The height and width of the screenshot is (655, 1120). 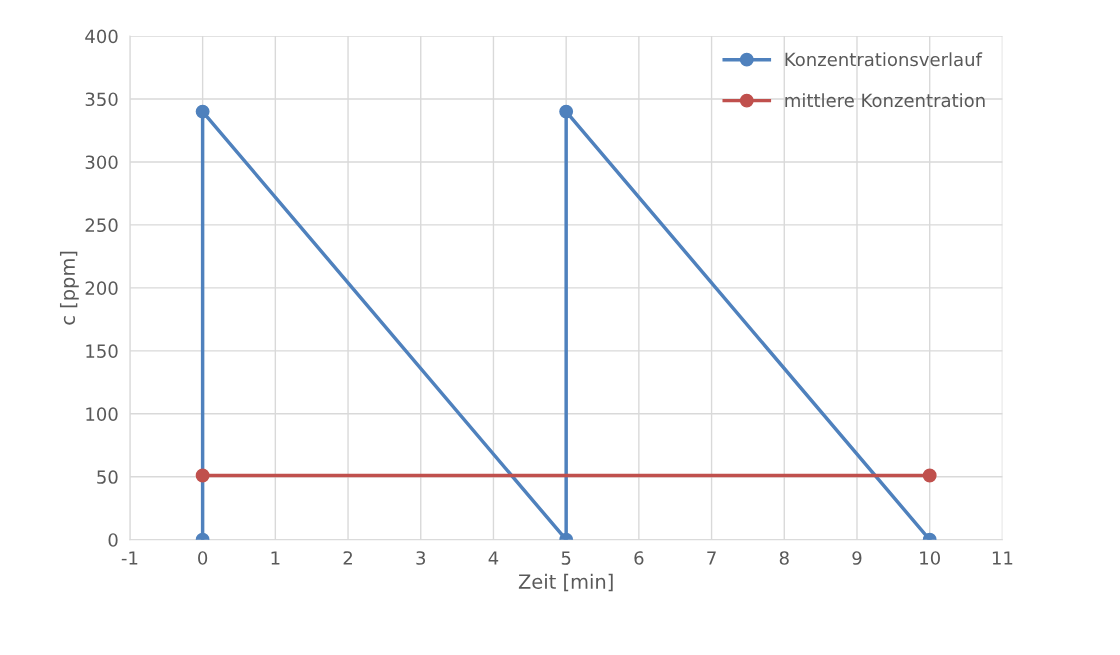 I want to click on y-tick-label: 400, so click(x=101, y=36).